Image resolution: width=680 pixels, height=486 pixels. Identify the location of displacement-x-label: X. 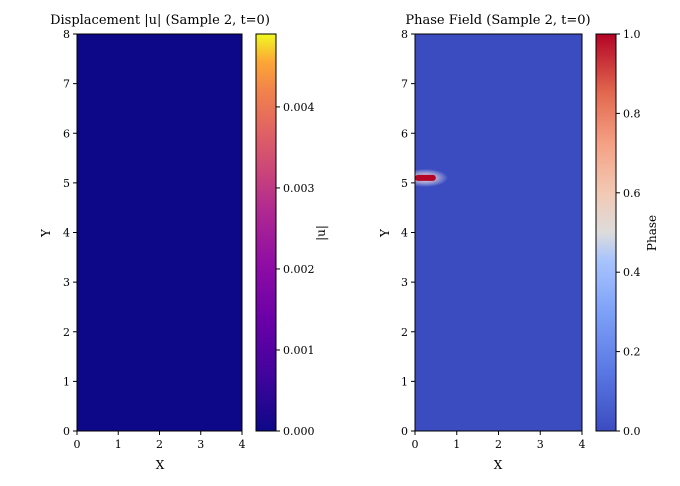
(160, 465).